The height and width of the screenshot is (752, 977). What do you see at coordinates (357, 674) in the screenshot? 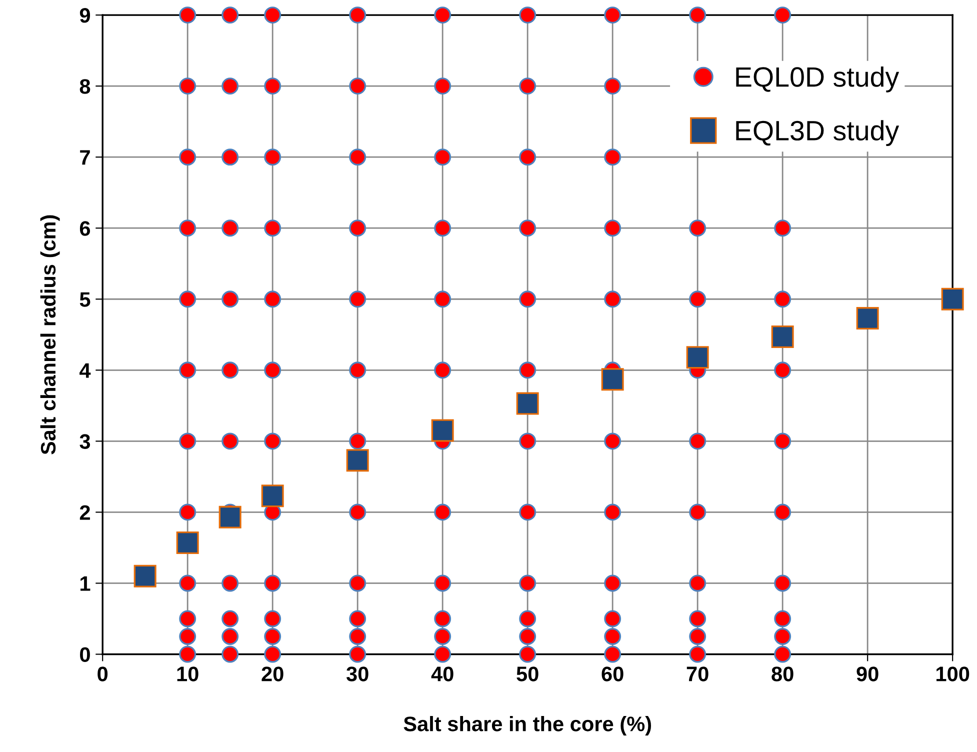
I see `x-tick-label: 30` at bounding box center [357, 674].